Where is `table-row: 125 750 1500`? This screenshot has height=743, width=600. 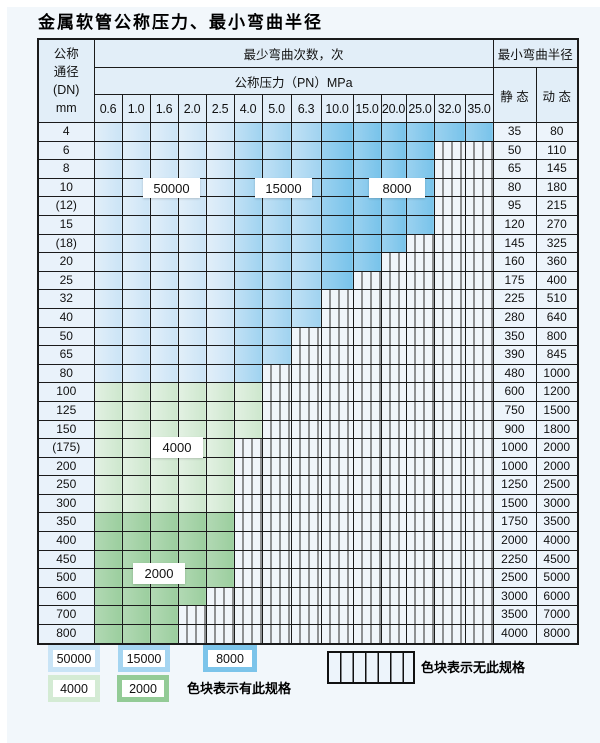 table-row: 125 750 1500 is located at coordinates (308, 410).